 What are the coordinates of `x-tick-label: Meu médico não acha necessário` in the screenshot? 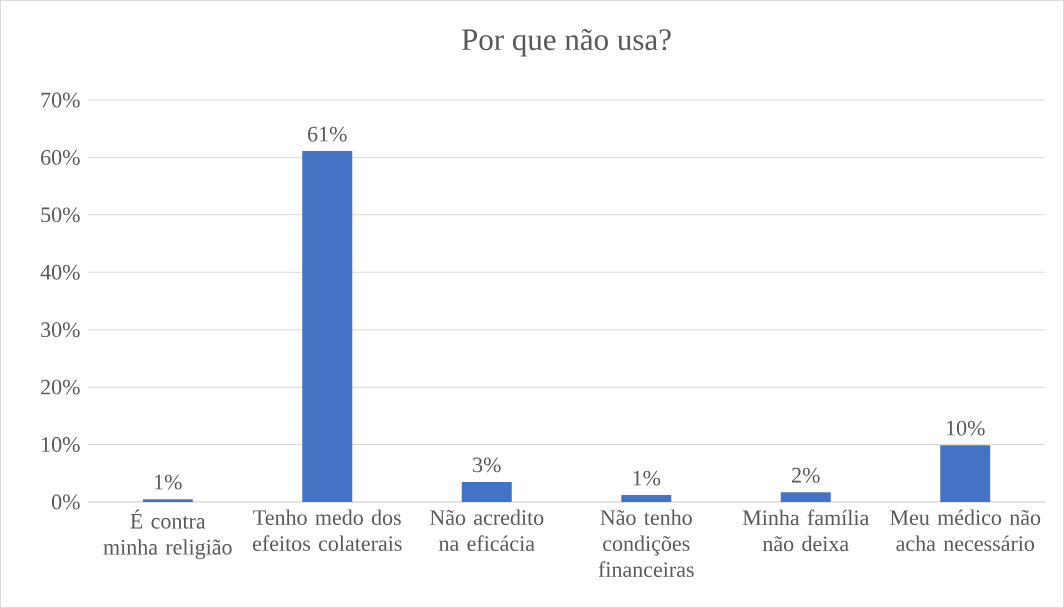 It's located at (965, 530).